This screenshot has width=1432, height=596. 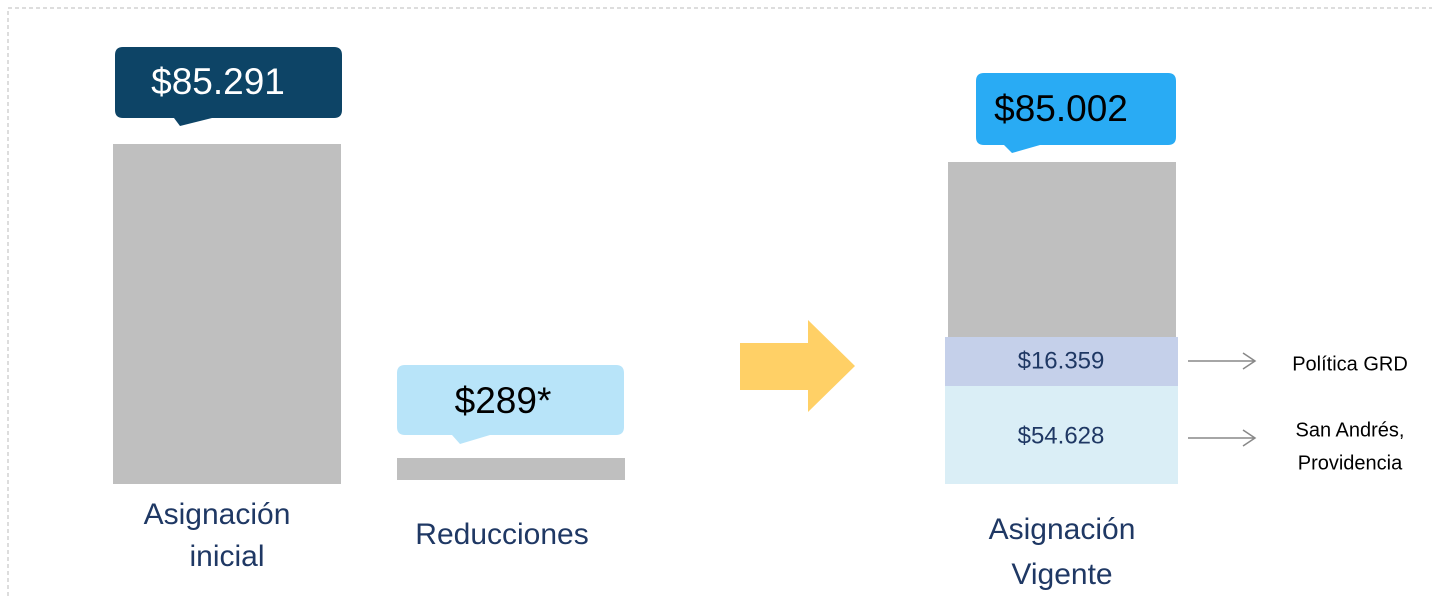 I want to click on column-label: inicial, so click(x=226, y=556).